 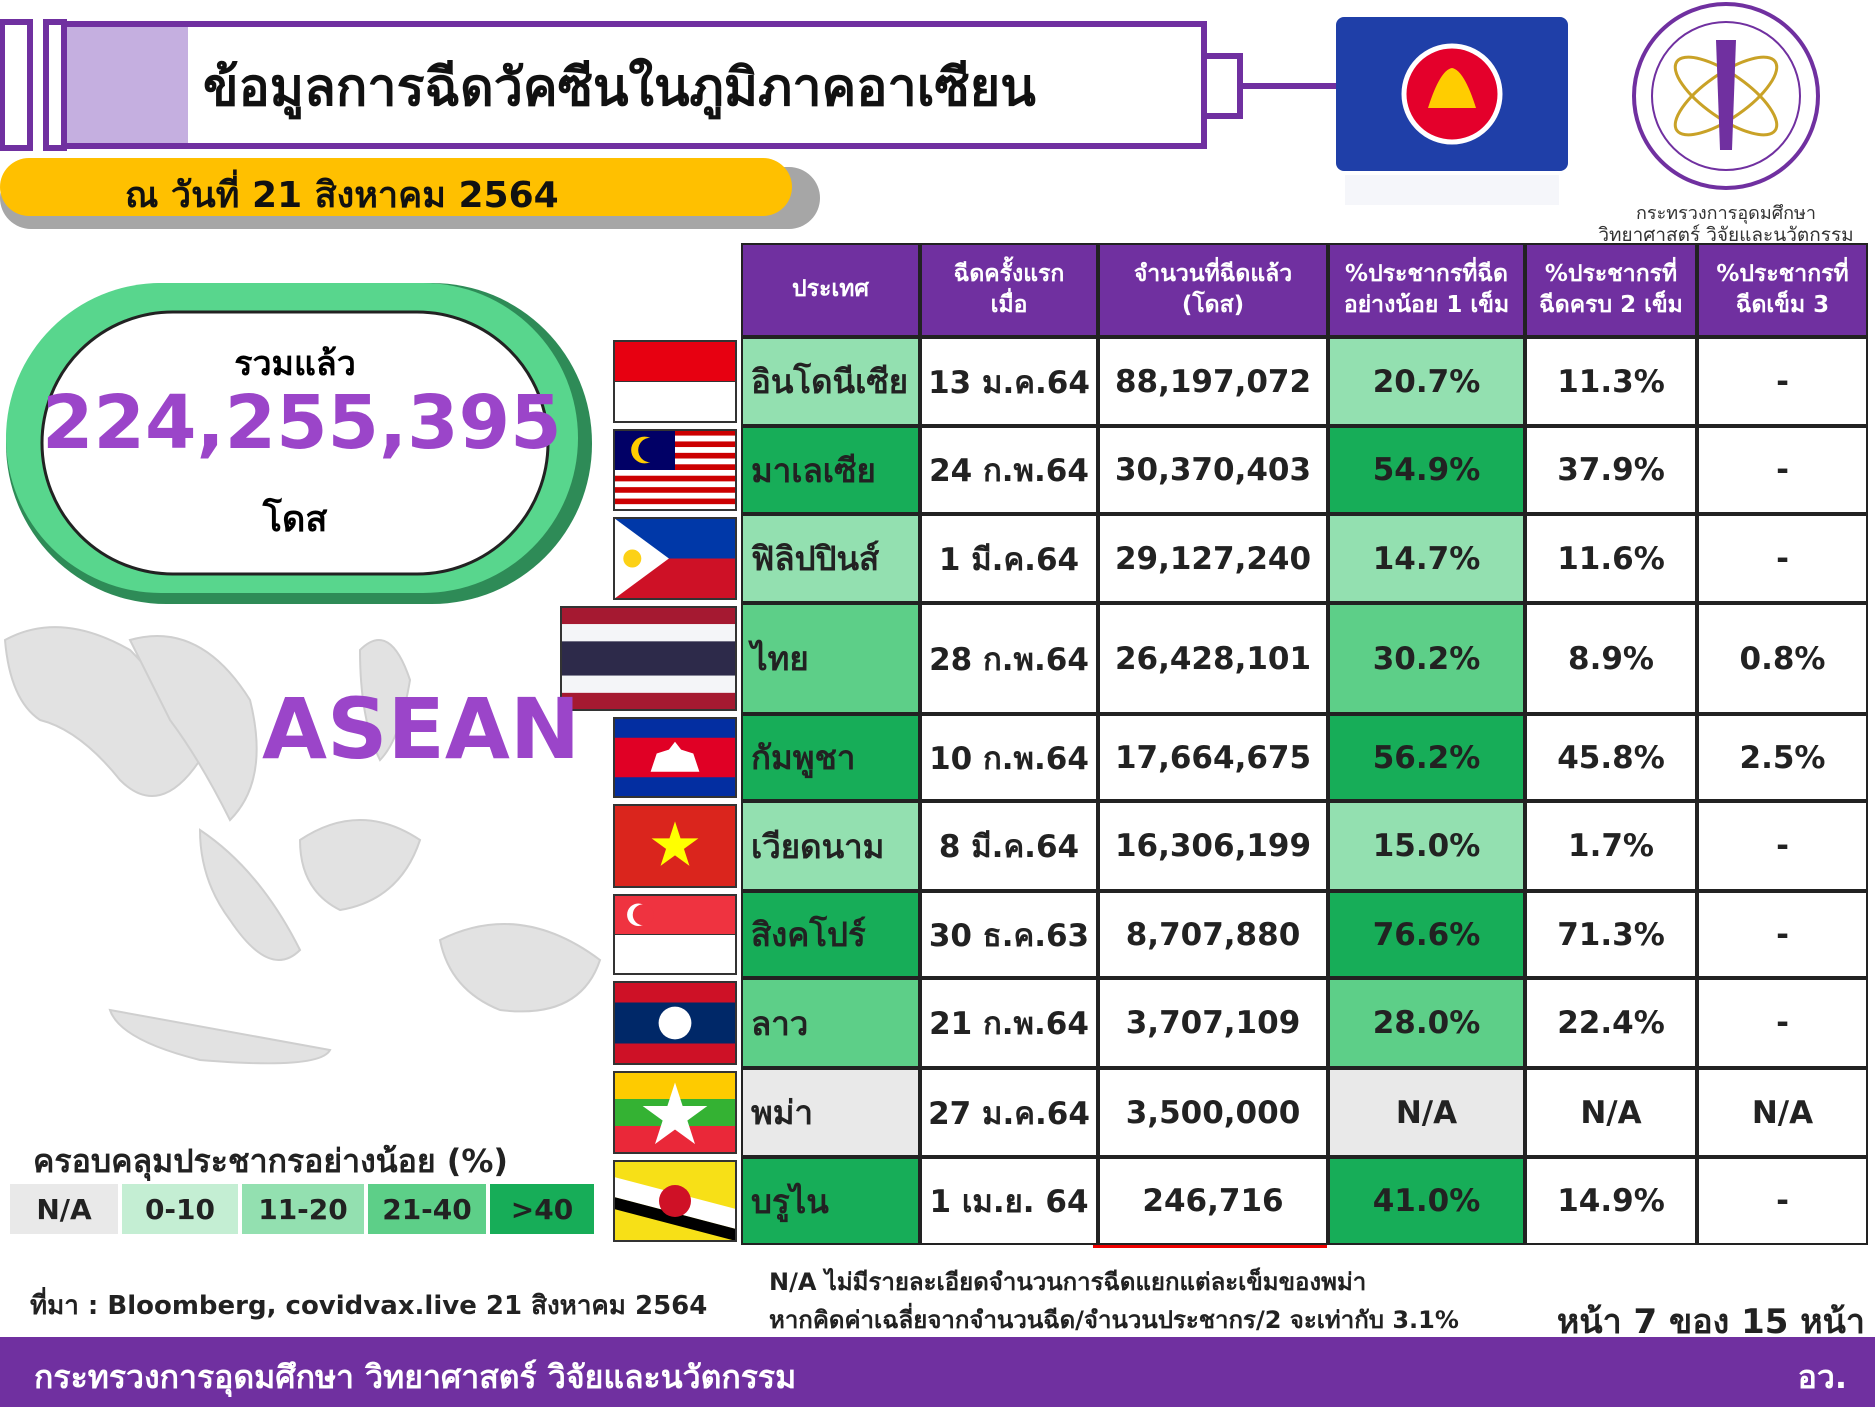 What do you see at coordinates (1213, 1112) in the screenshot?
I see `data-cell: 3,500,000` at bounding box center [1213, 1112].